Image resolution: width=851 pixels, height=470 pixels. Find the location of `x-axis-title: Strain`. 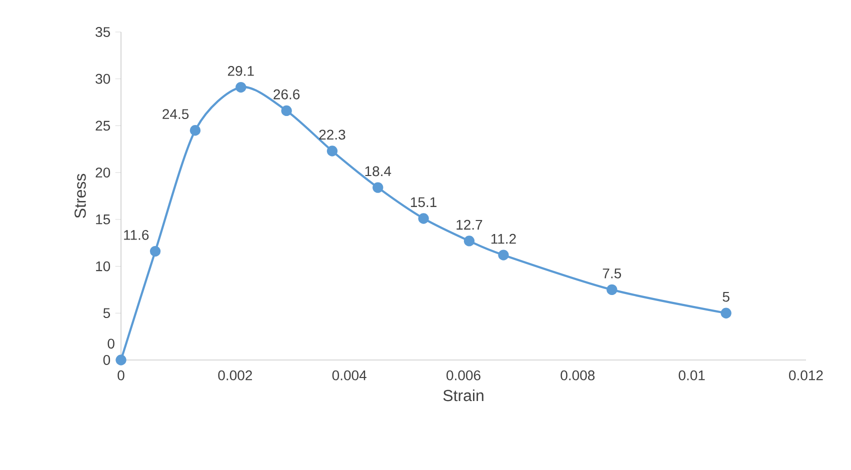

x-axis-title: Strain is located at coordinates (463, 395).